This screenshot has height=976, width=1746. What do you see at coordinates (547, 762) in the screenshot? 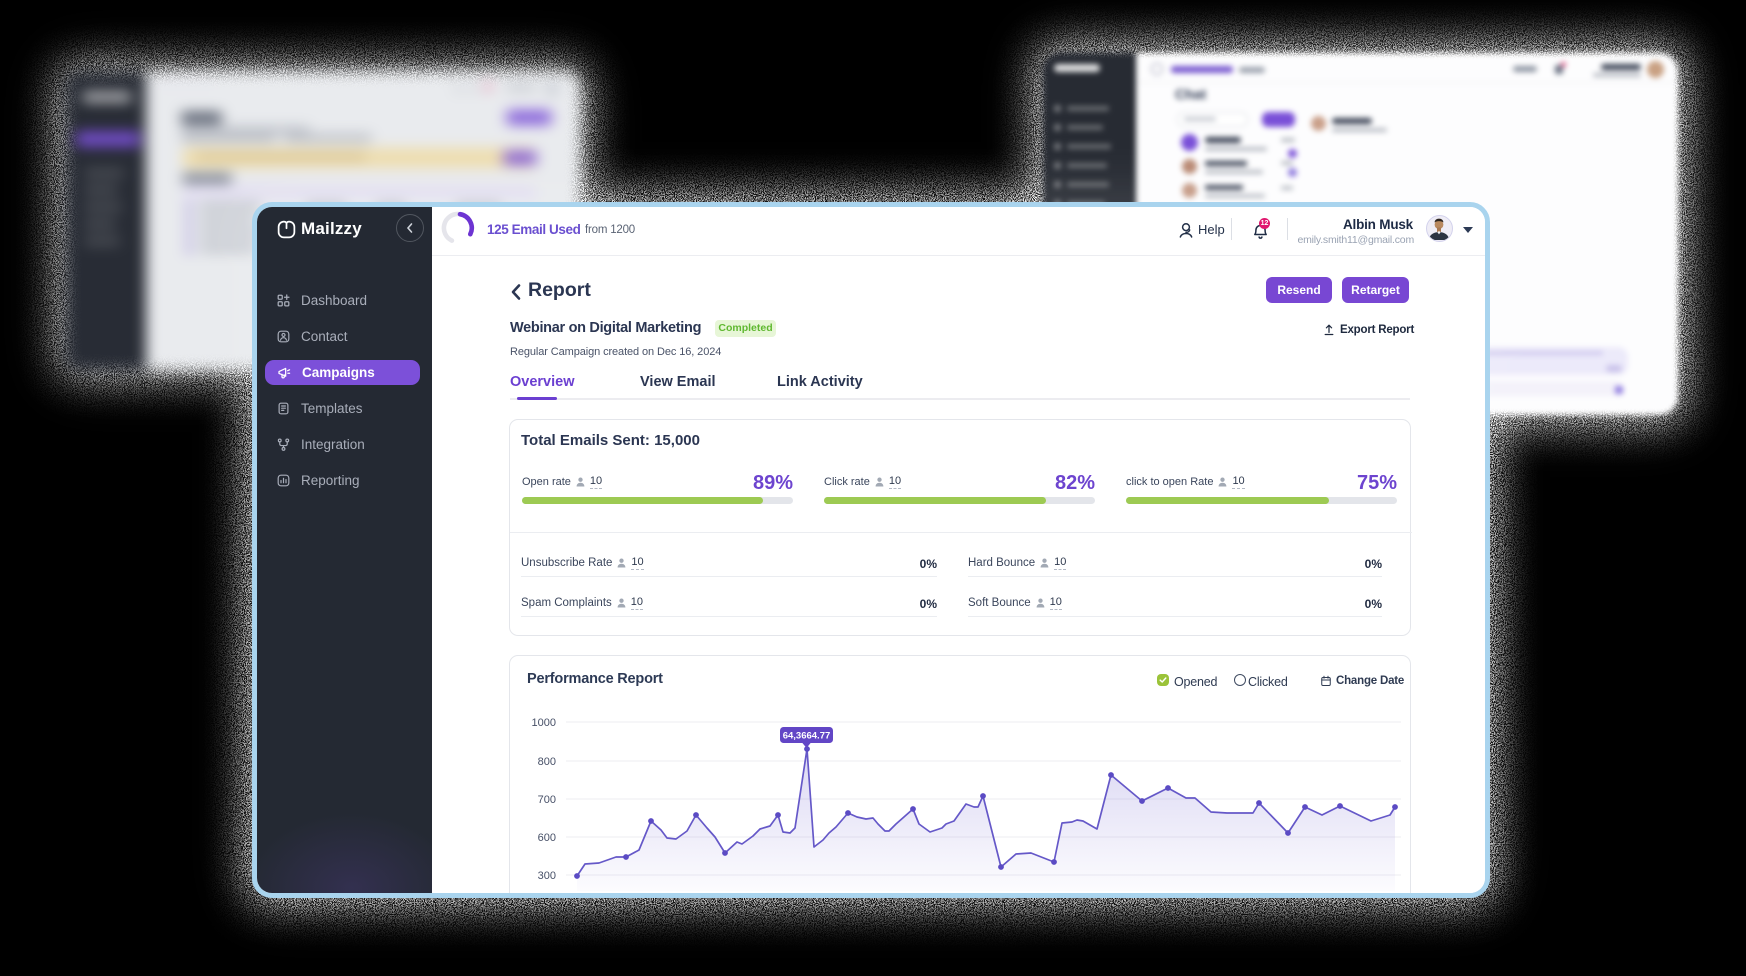
I see `svg-text: 800` at bounding box center [547, 762].